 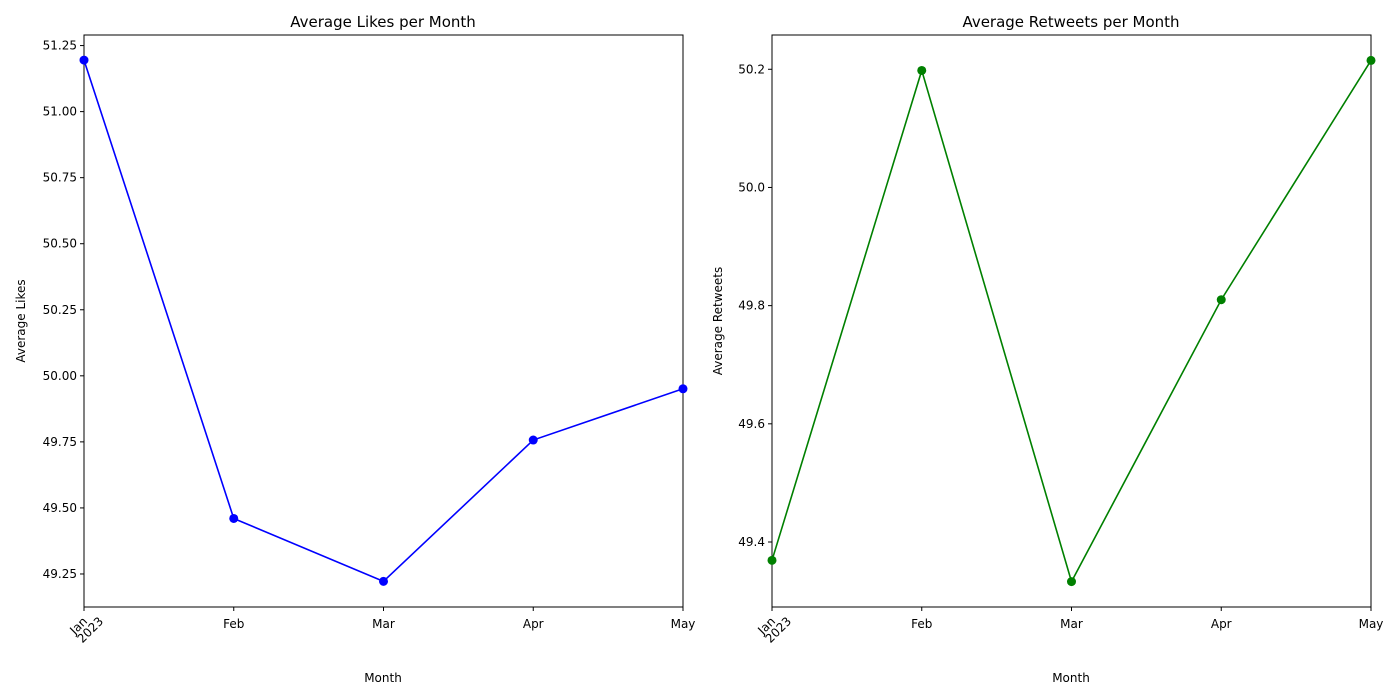 I want to click on y-tick-label: 49.4, so click(x=751, y=542).